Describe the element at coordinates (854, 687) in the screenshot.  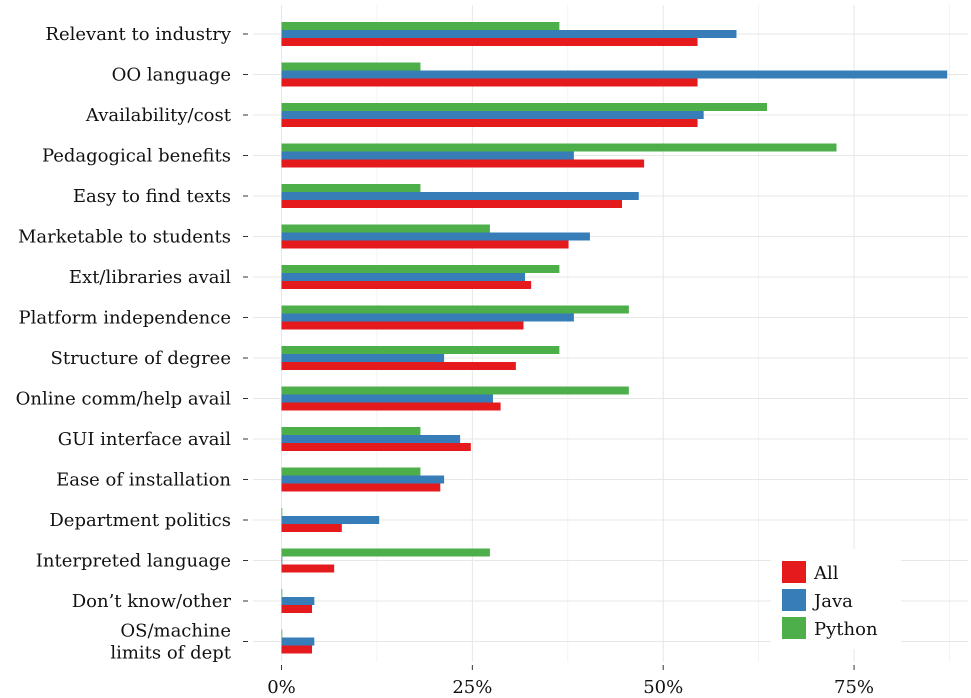
I see `x-tick-label: 75%` at that location.